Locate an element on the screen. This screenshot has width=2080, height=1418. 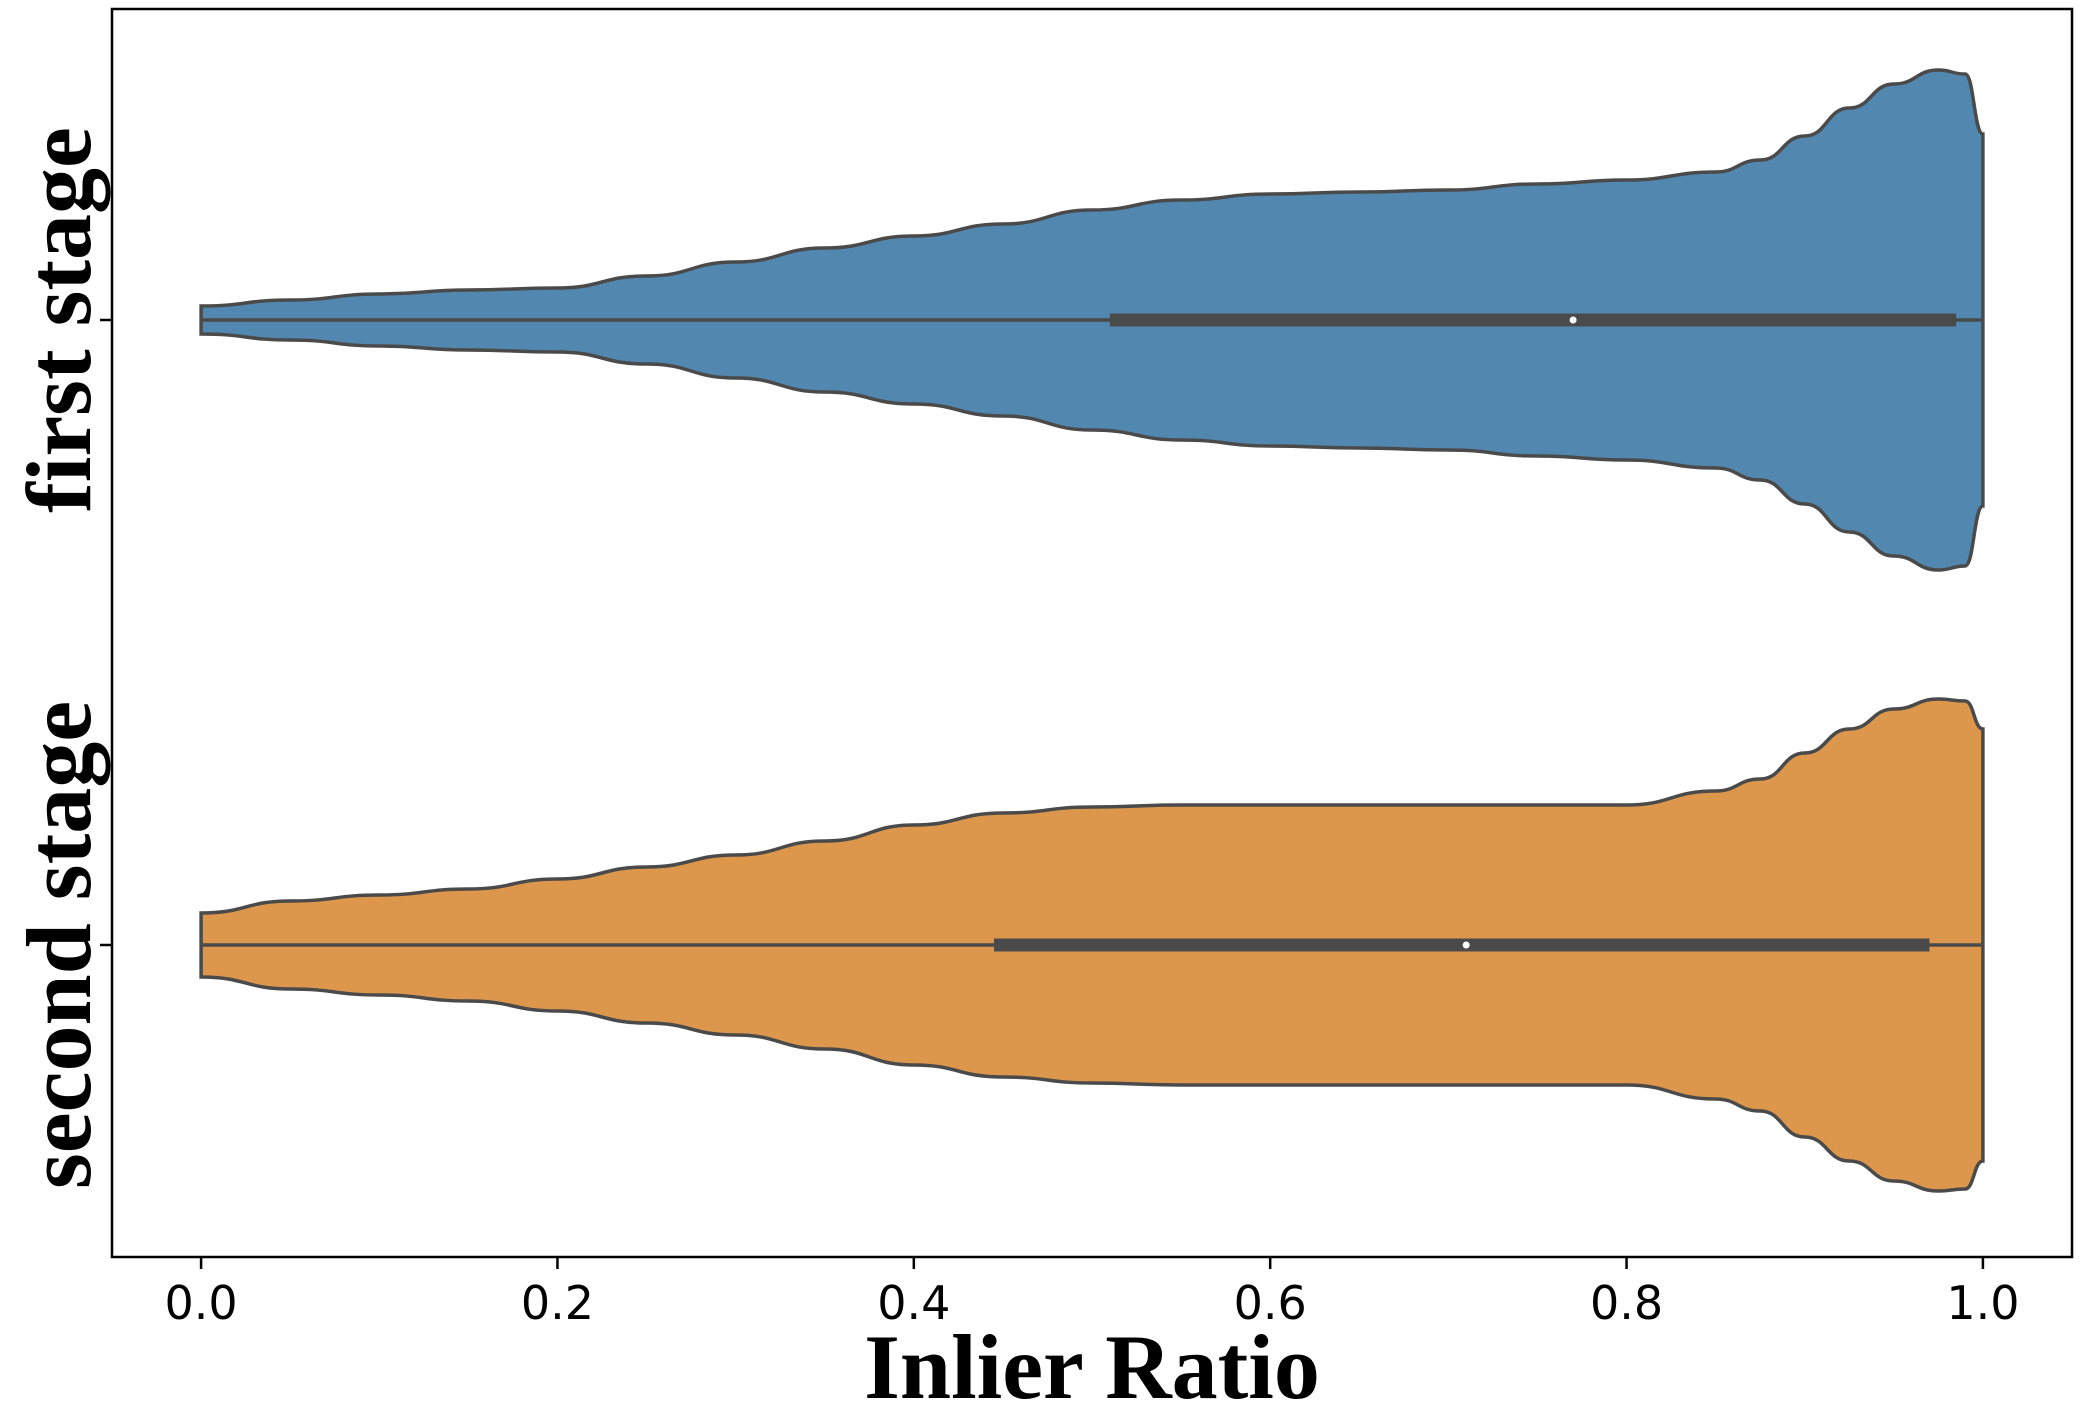
x-tick-label: 0.4 is located at coordinates (913, 1303).